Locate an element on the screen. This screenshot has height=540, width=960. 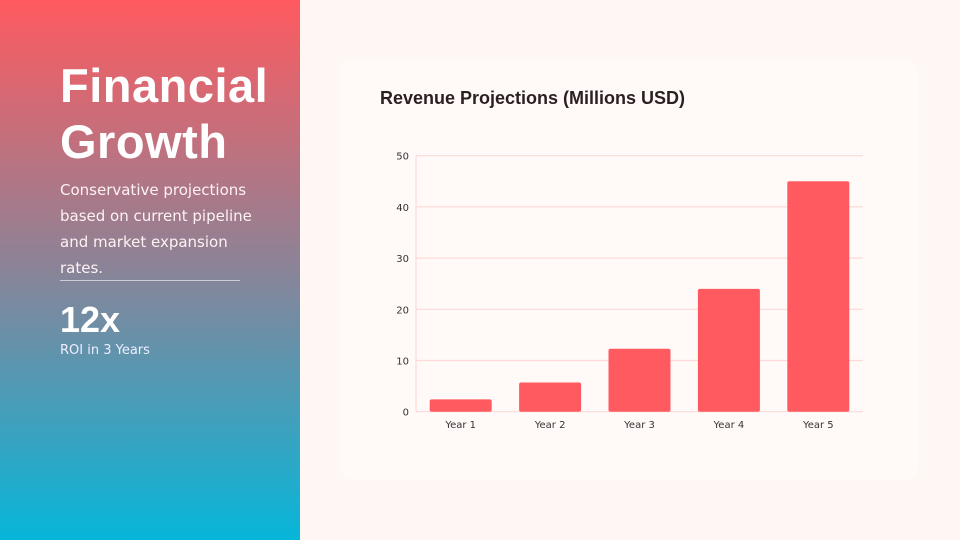
y-tick-label: 20 is located at coordinates (402, 310).